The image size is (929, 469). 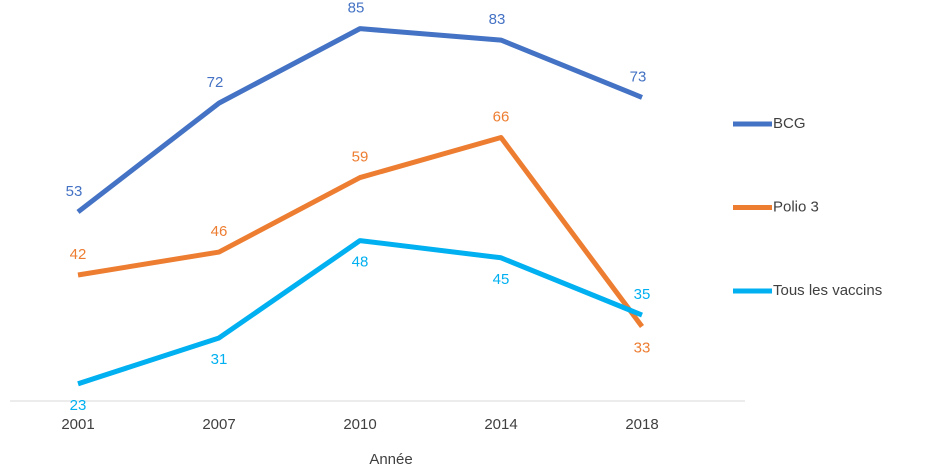 What do you see at coordinates (638, 76) in the screenshot?
I see `data-label: 73` at bounding box center [638, 76].